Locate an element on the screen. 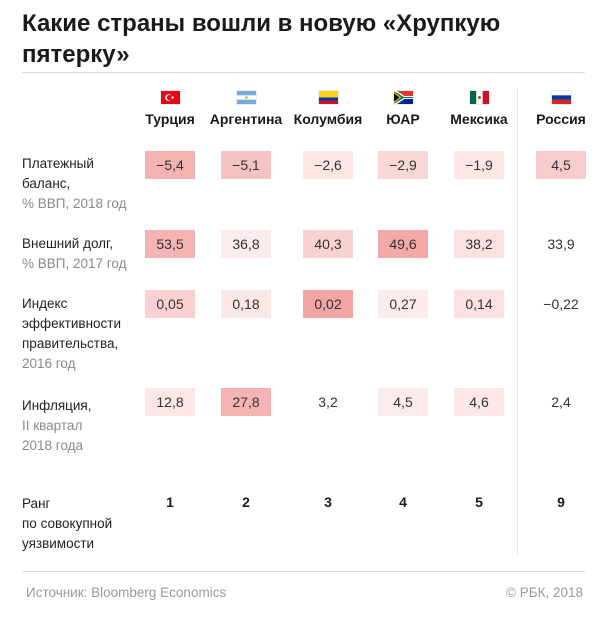 Image resolution: width=613 pixels, height=618 pixels. row-label-line: баланс, is located at coordinates (46, 183).